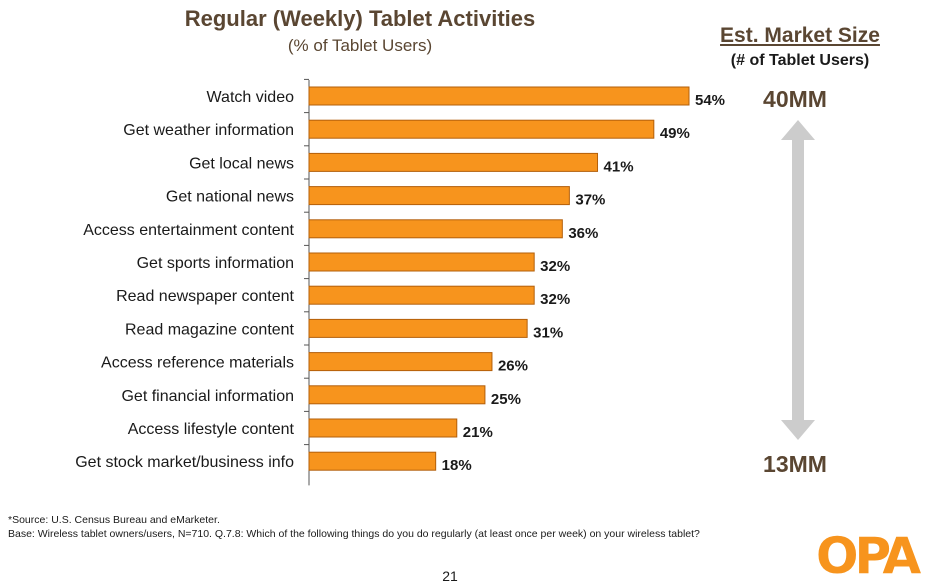 The image size is (930, 588). What do you see at coordinates (207, 396) in the screenshot?
I see `category-label: Get financial information` at bounding box center [207, 396].